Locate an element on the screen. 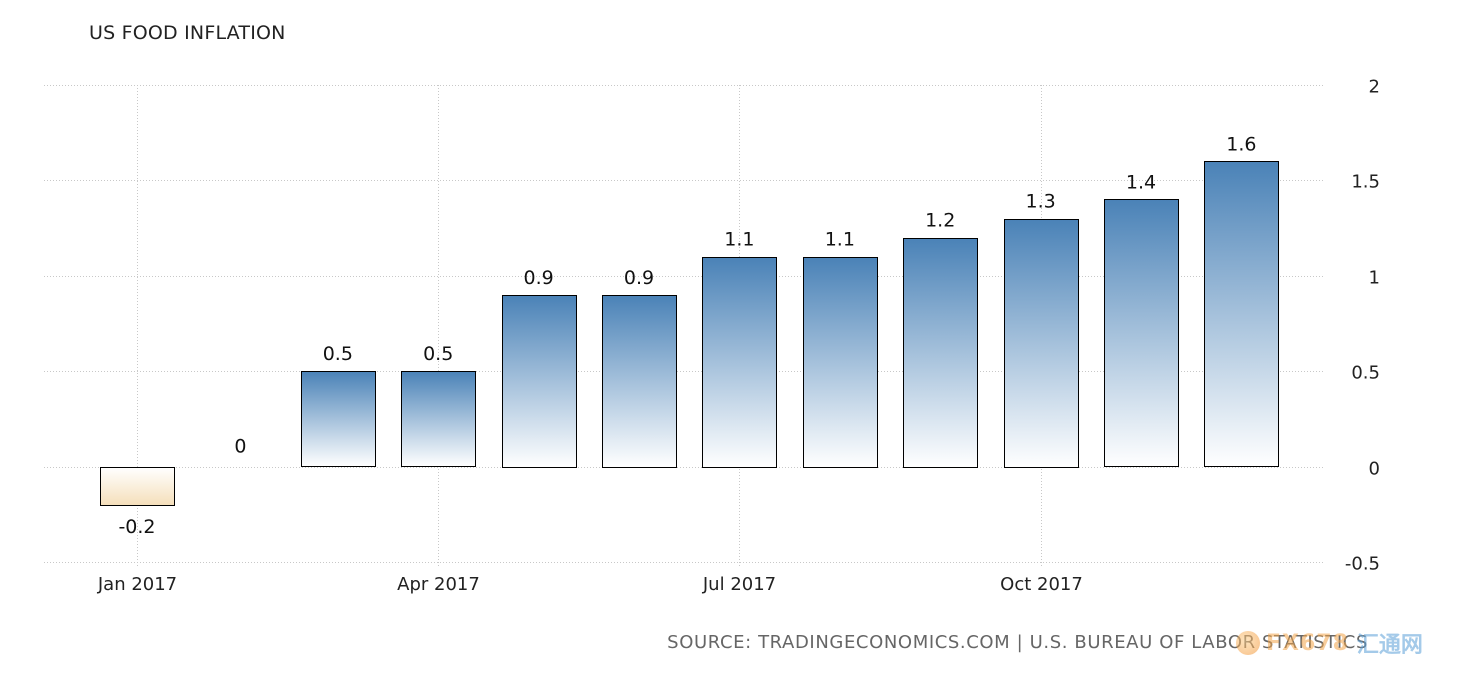 This screenshot has width=1460, height=680. y-tick-label: 1 is located at coordinates (1374, 278).